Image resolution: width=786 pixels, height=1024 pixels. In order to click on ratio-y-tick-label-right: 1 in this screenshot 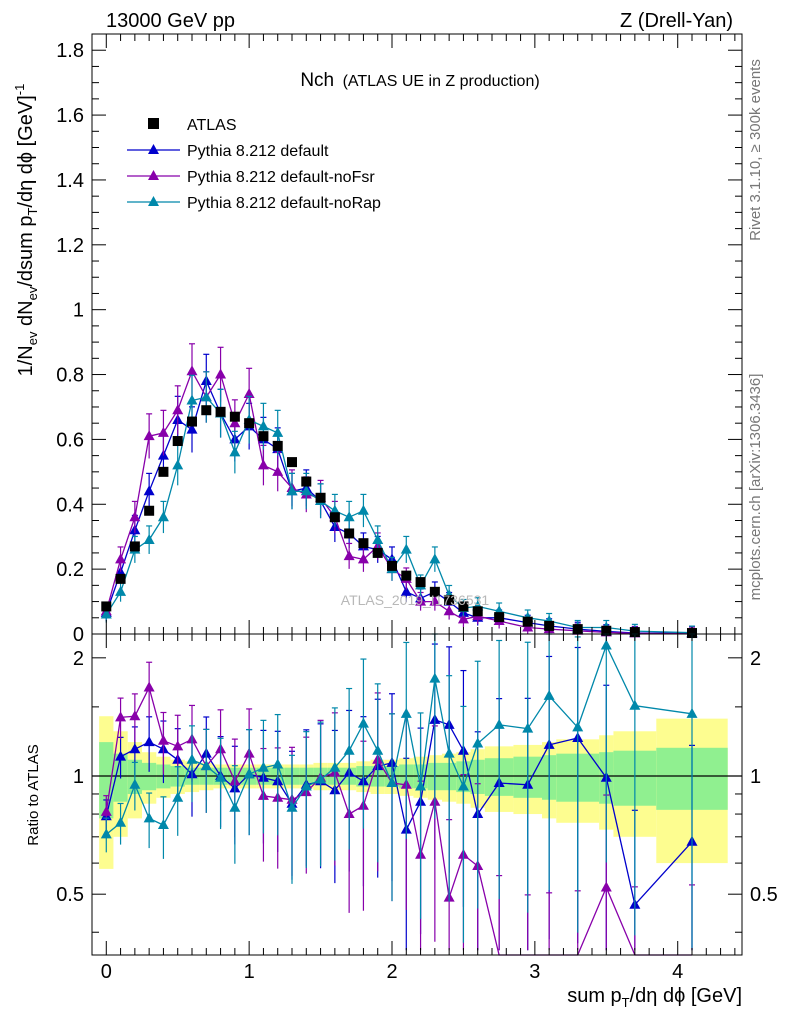, I will do `click(755, 777)`.